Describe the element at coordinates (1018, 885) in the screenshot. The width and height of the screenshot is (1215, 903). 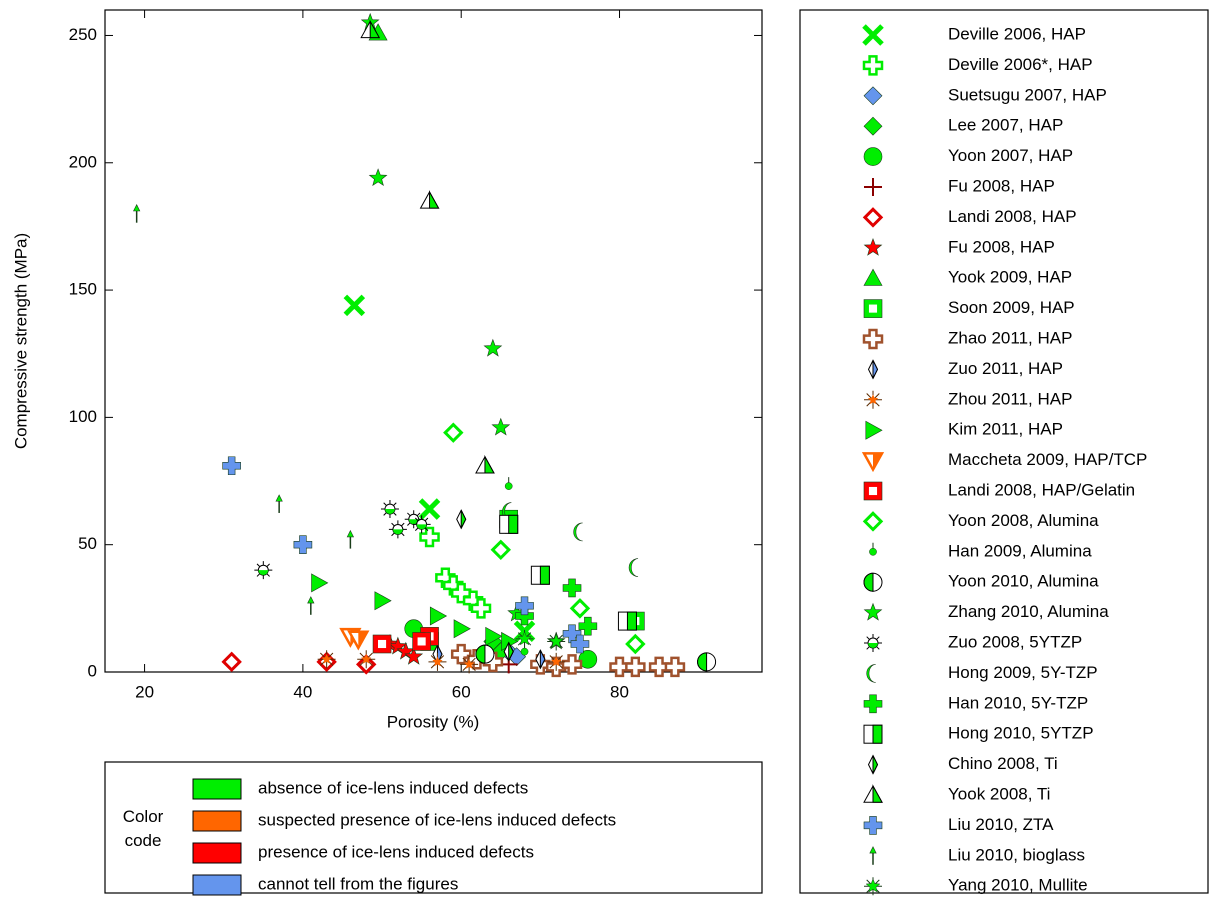
I see `legend-label: Yang 2010, Mullite` at that location.